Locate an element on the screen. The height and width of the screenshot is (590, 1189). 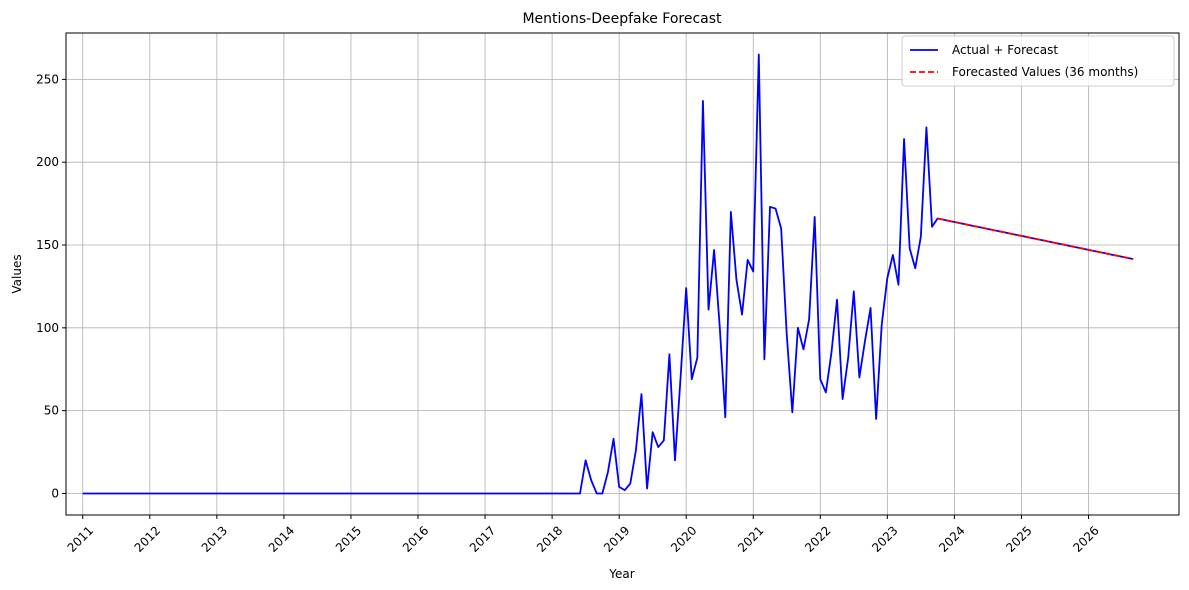
legend-label-forecast: Forecasted Values (36 months) is located at coordinates (1045, 72).